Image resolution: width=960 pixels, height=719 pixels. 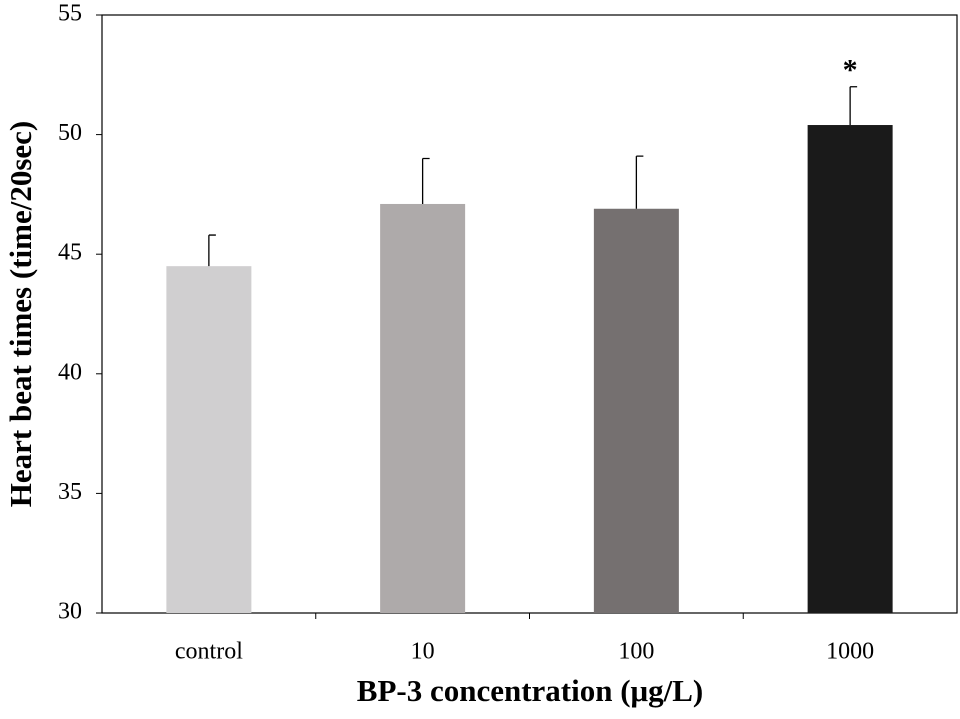 What do you see at coordinates (70, 133) in the screenshot?
I see `y-tick-label: 50` at bounding box center [70, 133].